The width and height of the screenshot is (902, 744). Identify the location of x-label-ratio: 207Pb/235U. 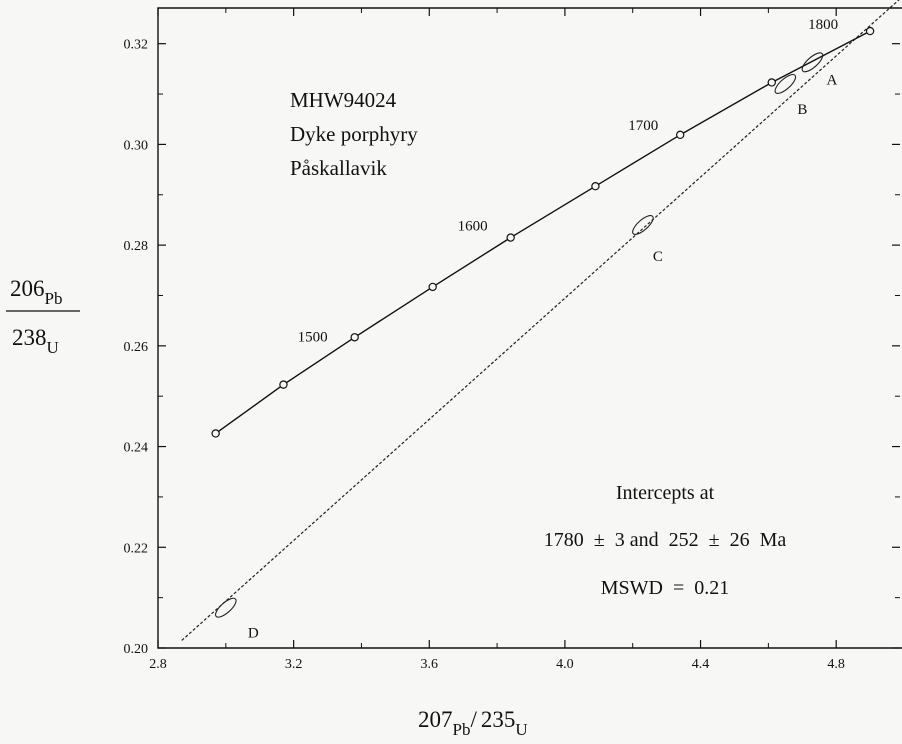
(473, 723).